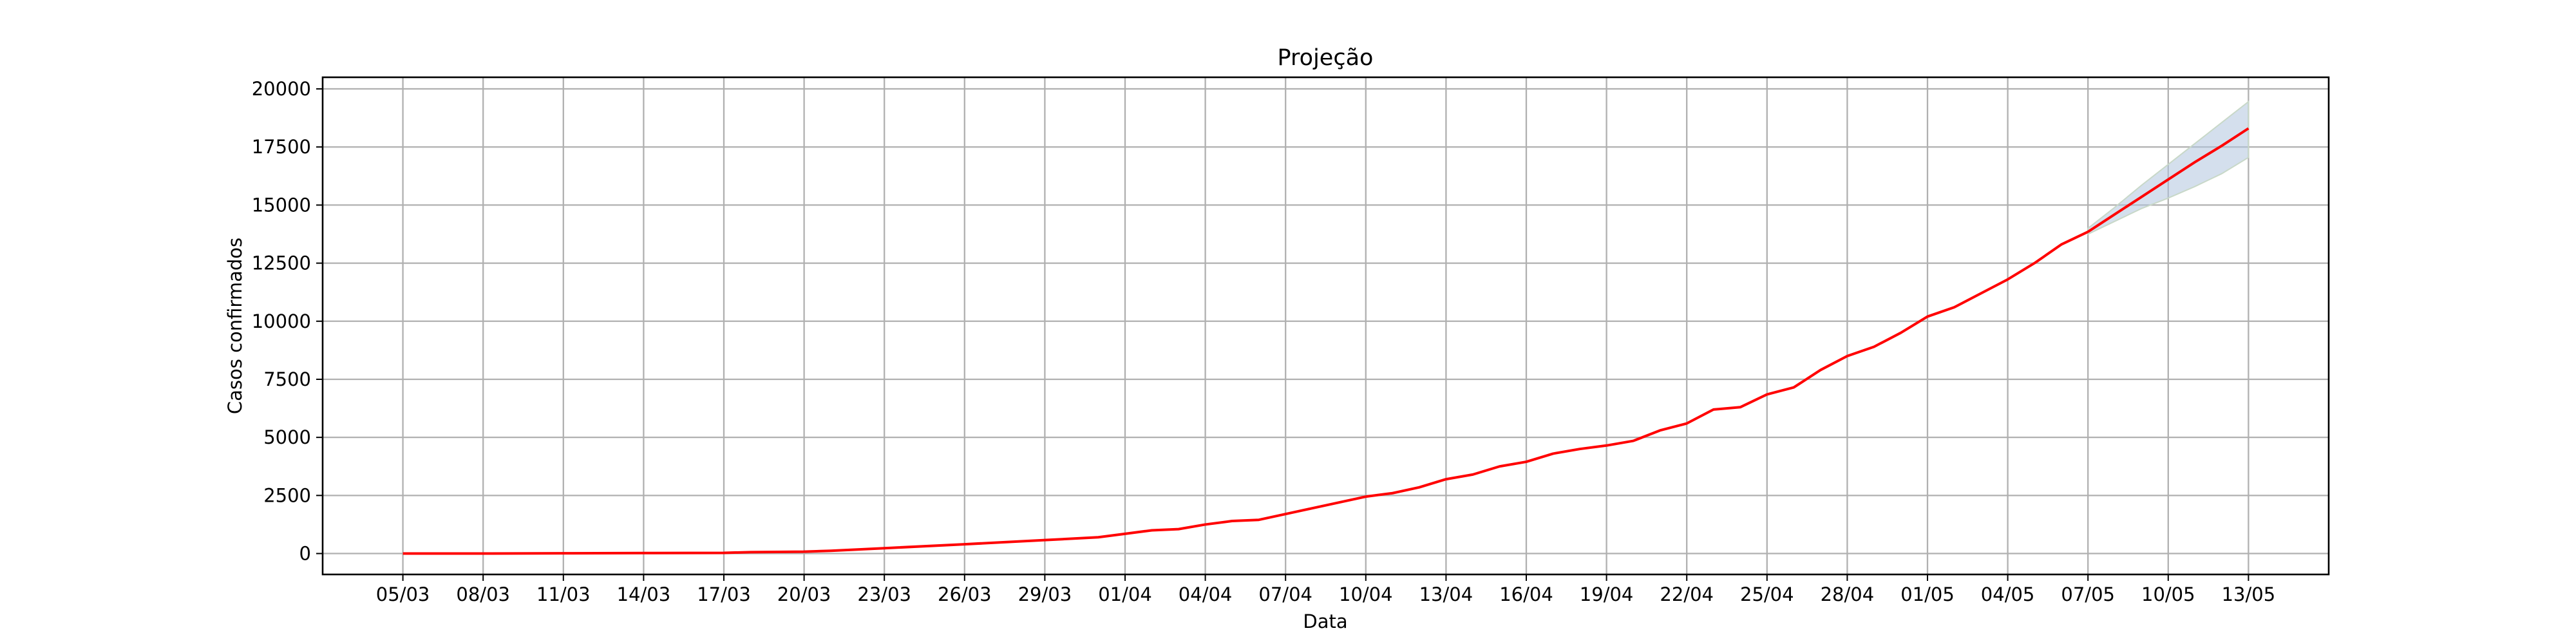 This screenshot has height=644, width=2576. I want to click on y-tick-label: 17500, so click(281, 147).